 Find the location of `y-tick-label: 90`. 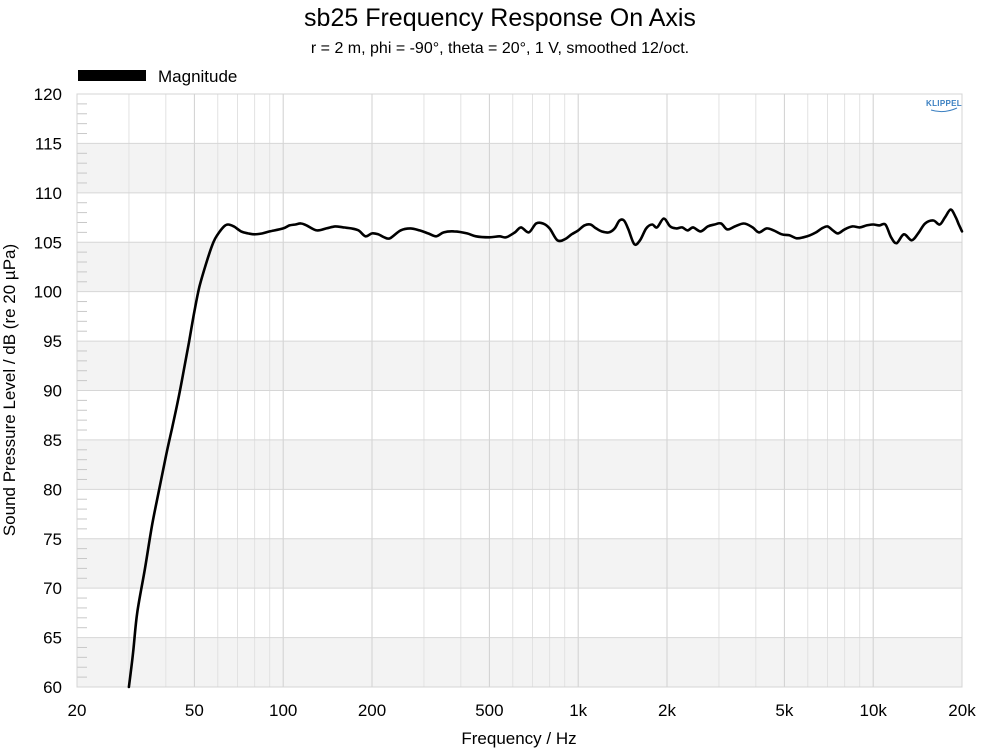

y-tick-label: 90 is located at coordinates (52, 391).